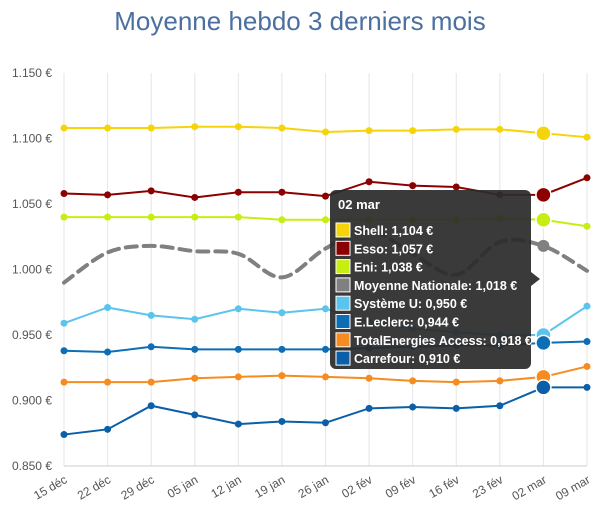 This screenshot has width=600, height=522. I want to click on chart-title: Moyenne hebdo 3 derniers mois, so click(299, 21).